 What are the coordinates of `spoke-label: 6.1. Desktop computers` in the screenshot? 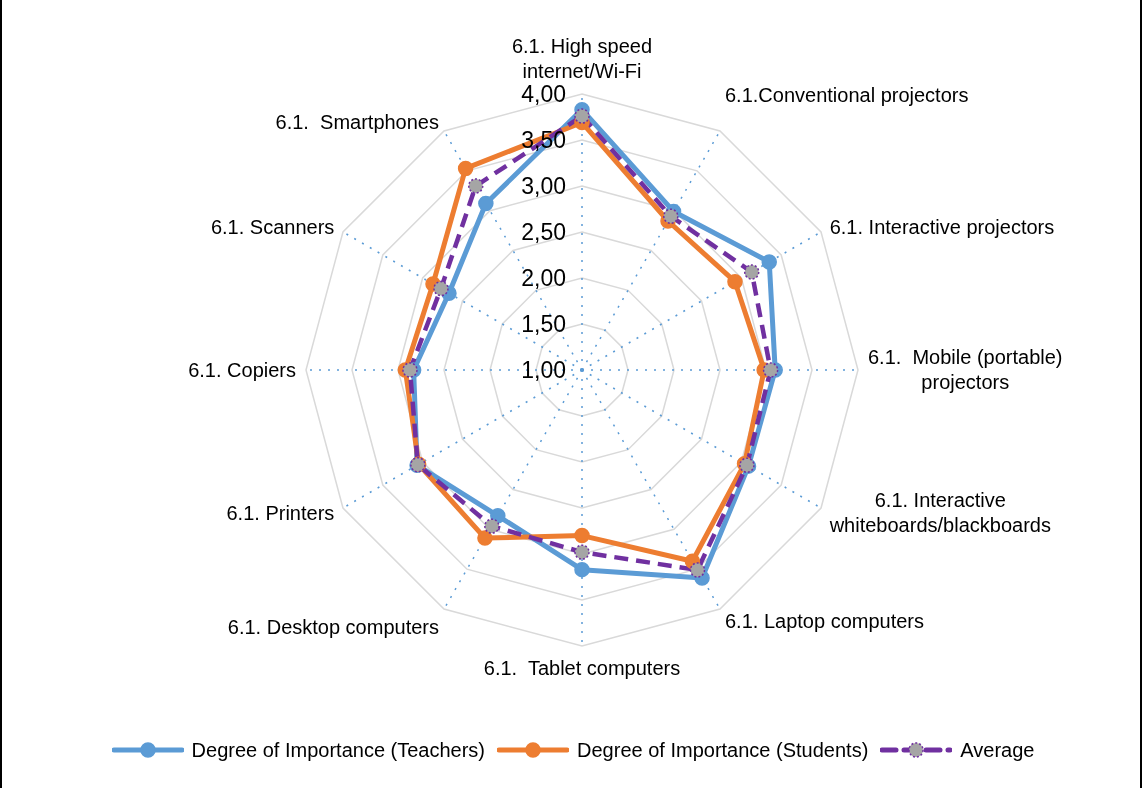 It's located at (333, 626).